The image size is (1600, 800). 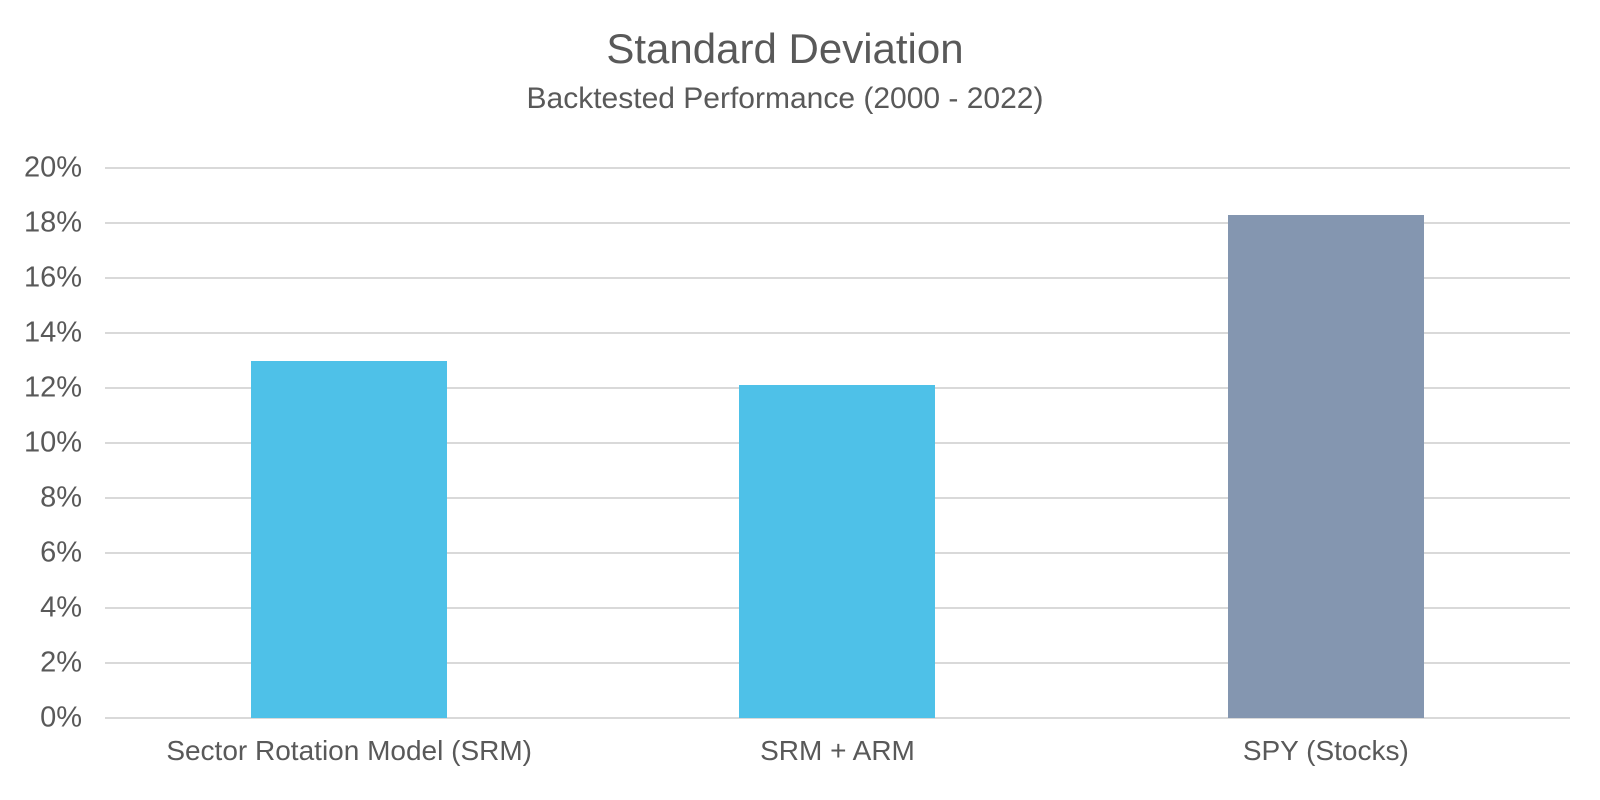 I want to click on y-tick-label: 8%, so click(x=61, y=497).